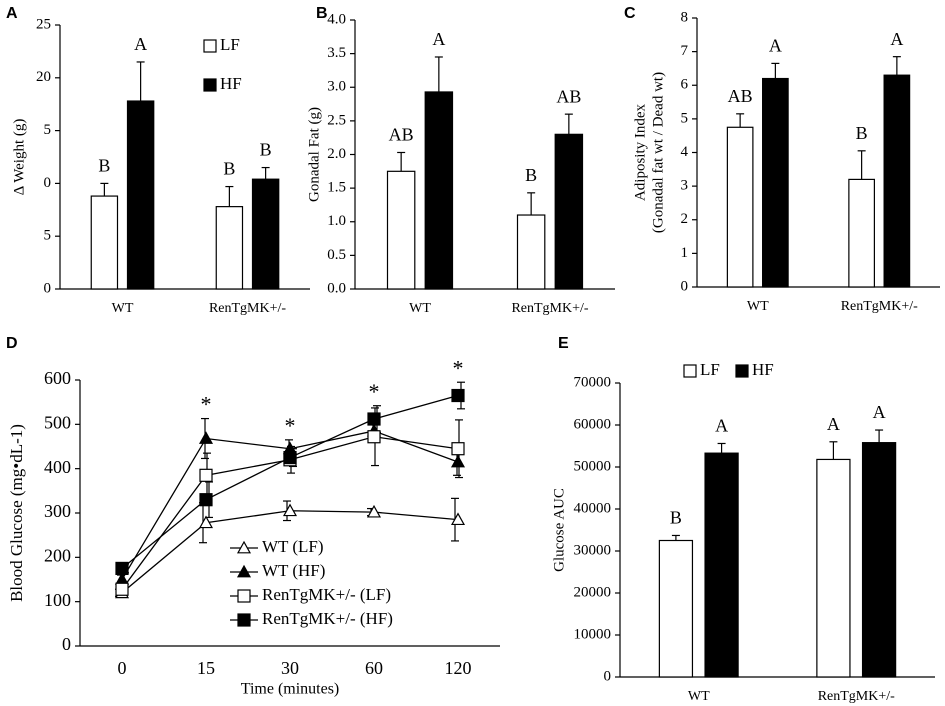  Describe the element at coordinates (336, 255) in the screenshot. I see `y-tick-label: 0.5` at that location.